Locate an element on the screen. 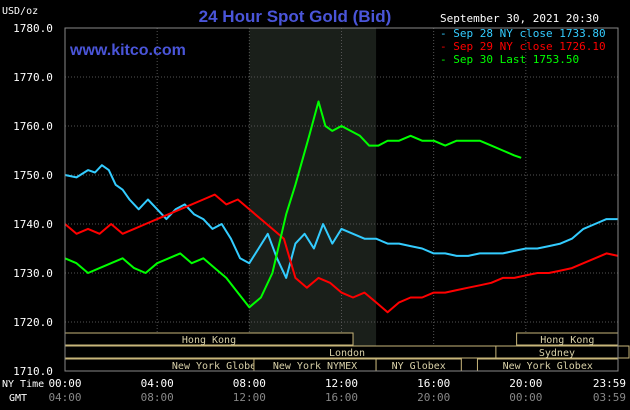  session-bar: New York Globex is located at coordinates (547, 365).